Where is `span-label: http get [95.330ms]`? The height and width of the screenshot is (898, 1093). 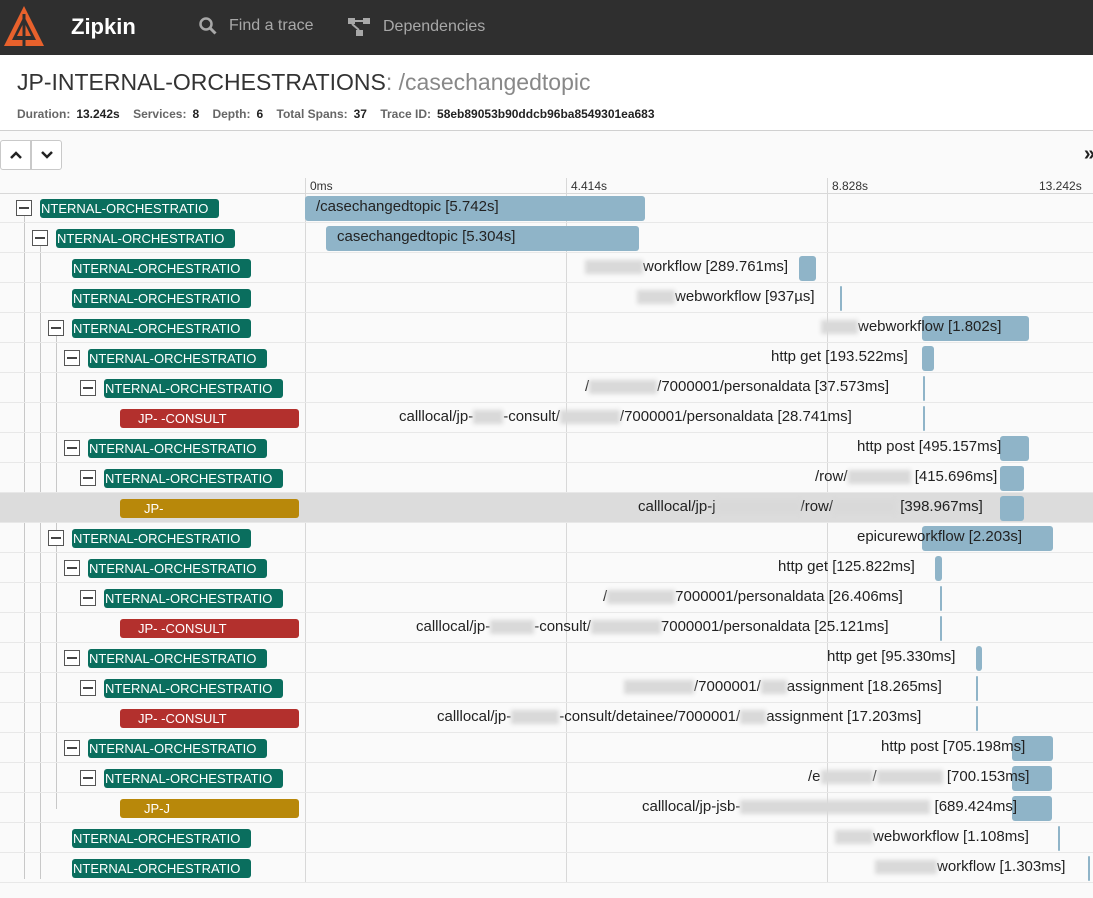
span-label: http get [95.330ms] is located at coordinates (891, 656).